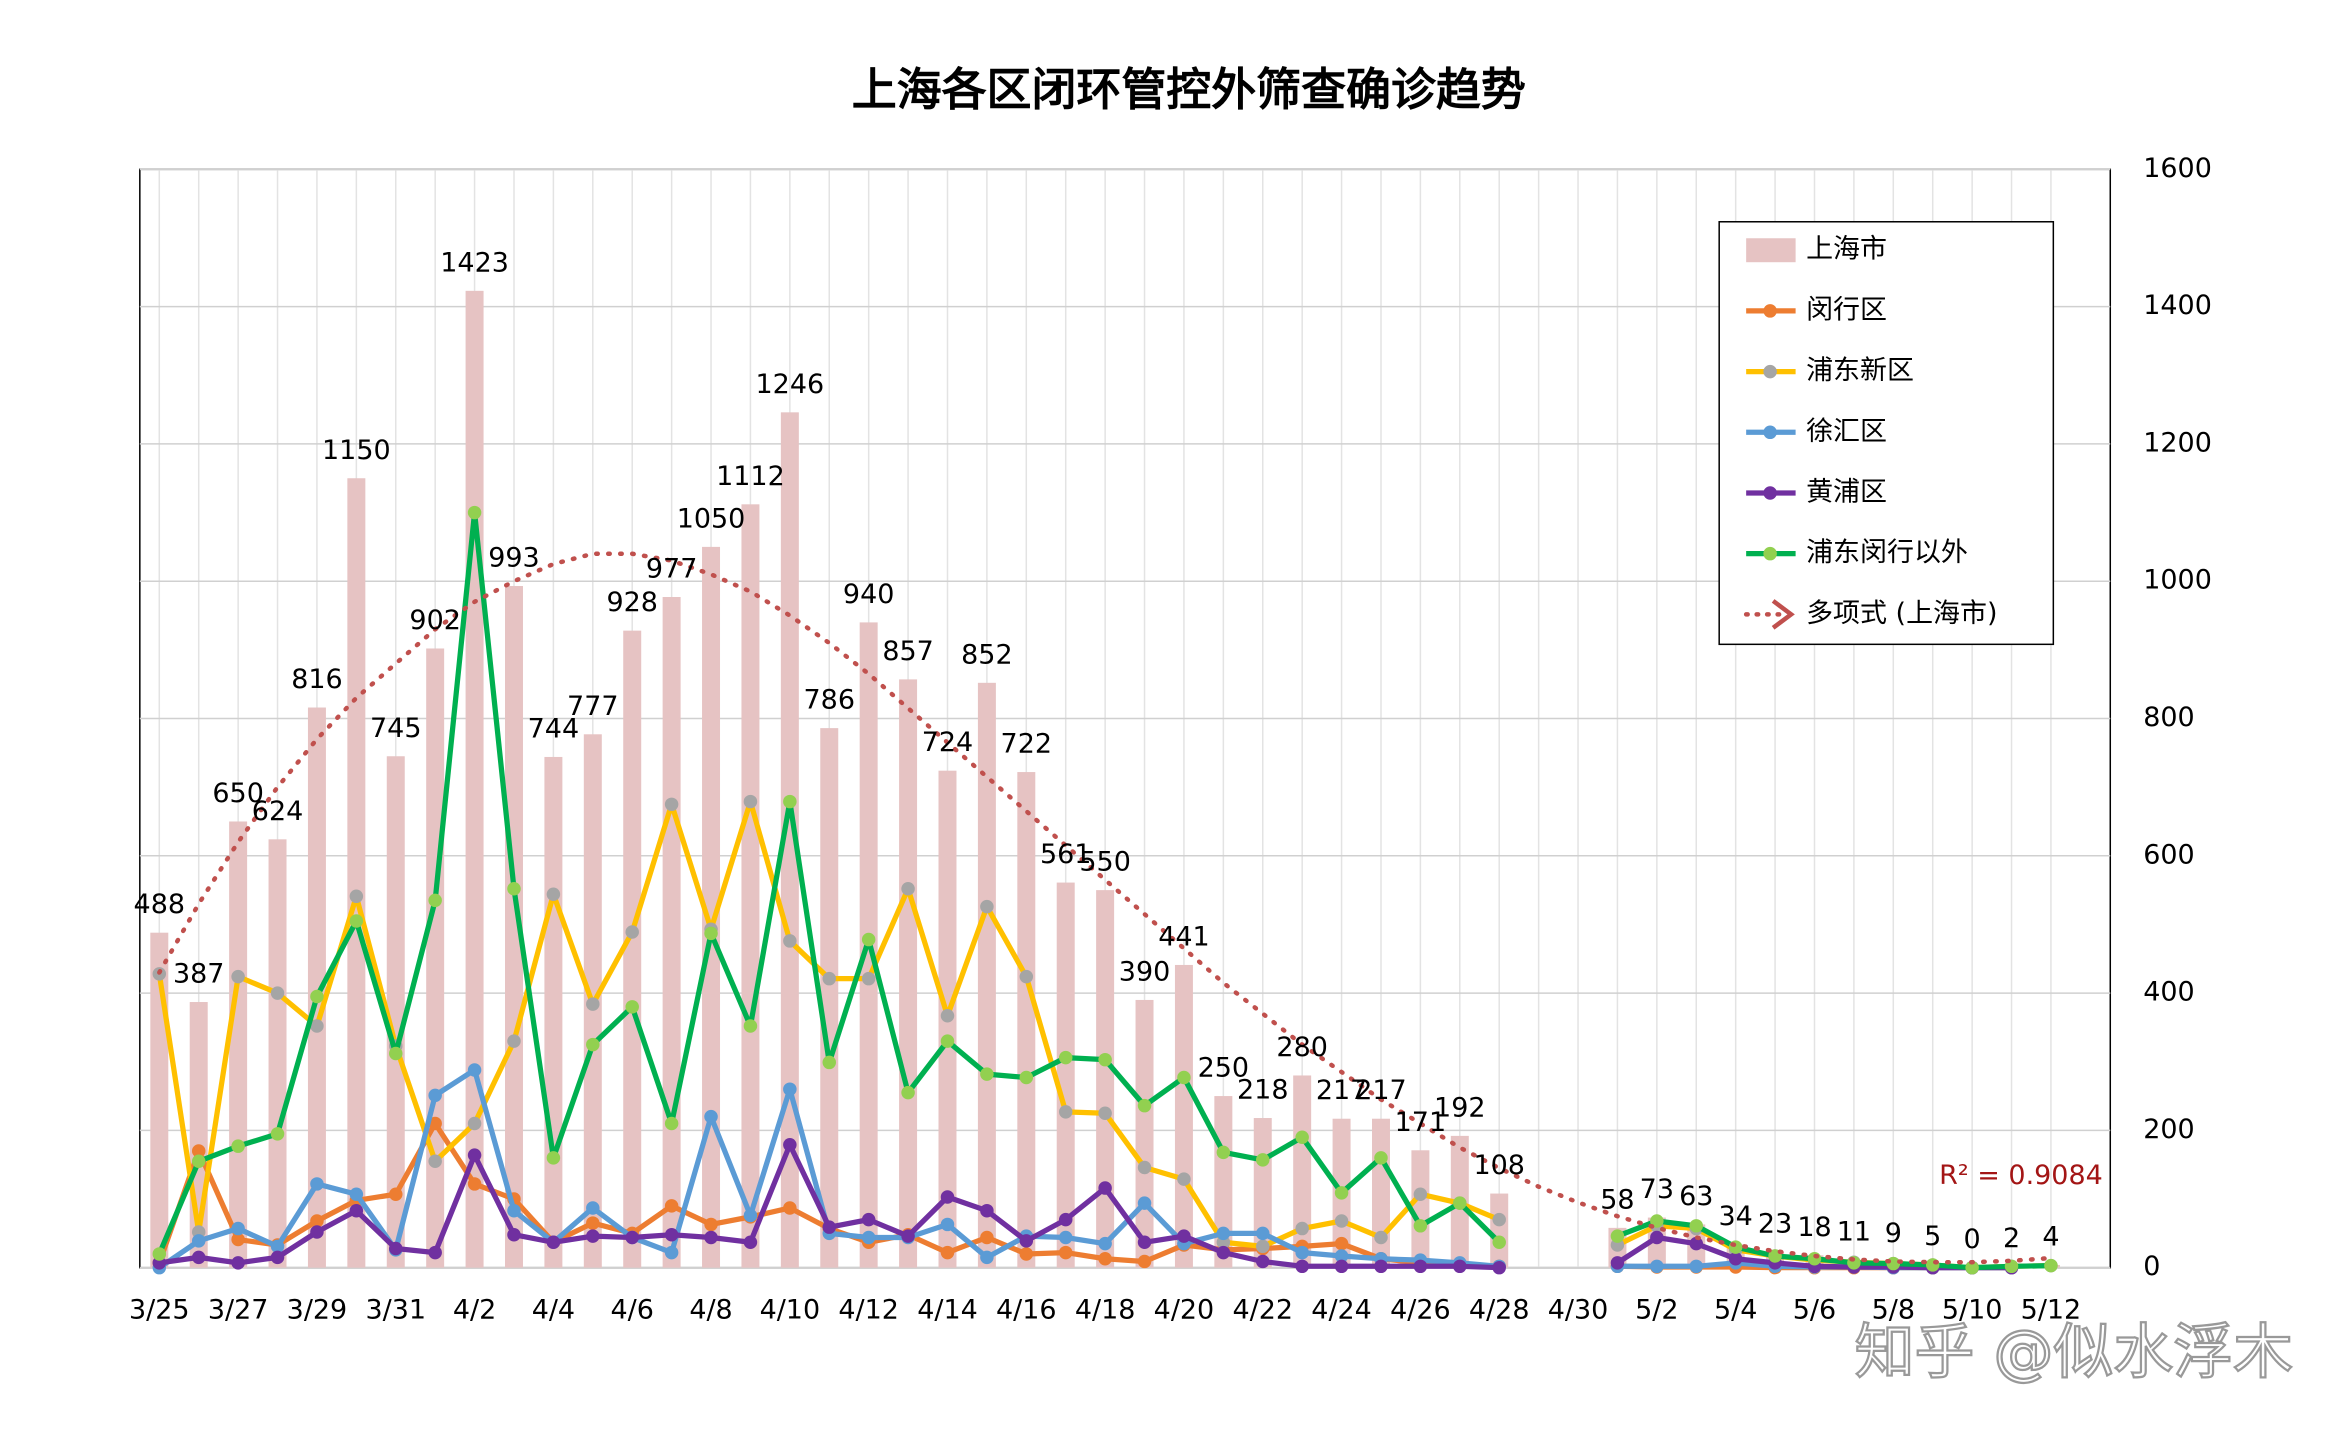  I want to click on y-tick-label: 1600, so click(2177, 168).